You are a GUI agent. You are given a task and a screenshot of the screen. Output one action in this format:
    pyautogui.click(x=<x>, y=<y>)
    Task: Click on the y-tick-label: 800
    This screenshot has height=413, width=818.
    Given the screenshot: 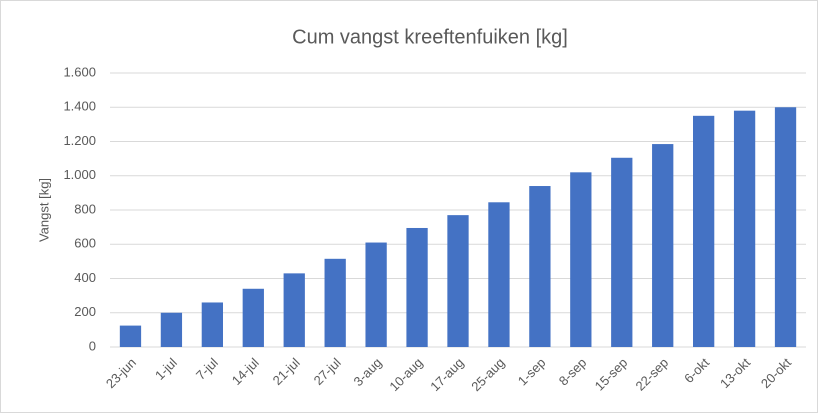 What is the action you would take?
    pyautogui.click(x=85, y=208)
    